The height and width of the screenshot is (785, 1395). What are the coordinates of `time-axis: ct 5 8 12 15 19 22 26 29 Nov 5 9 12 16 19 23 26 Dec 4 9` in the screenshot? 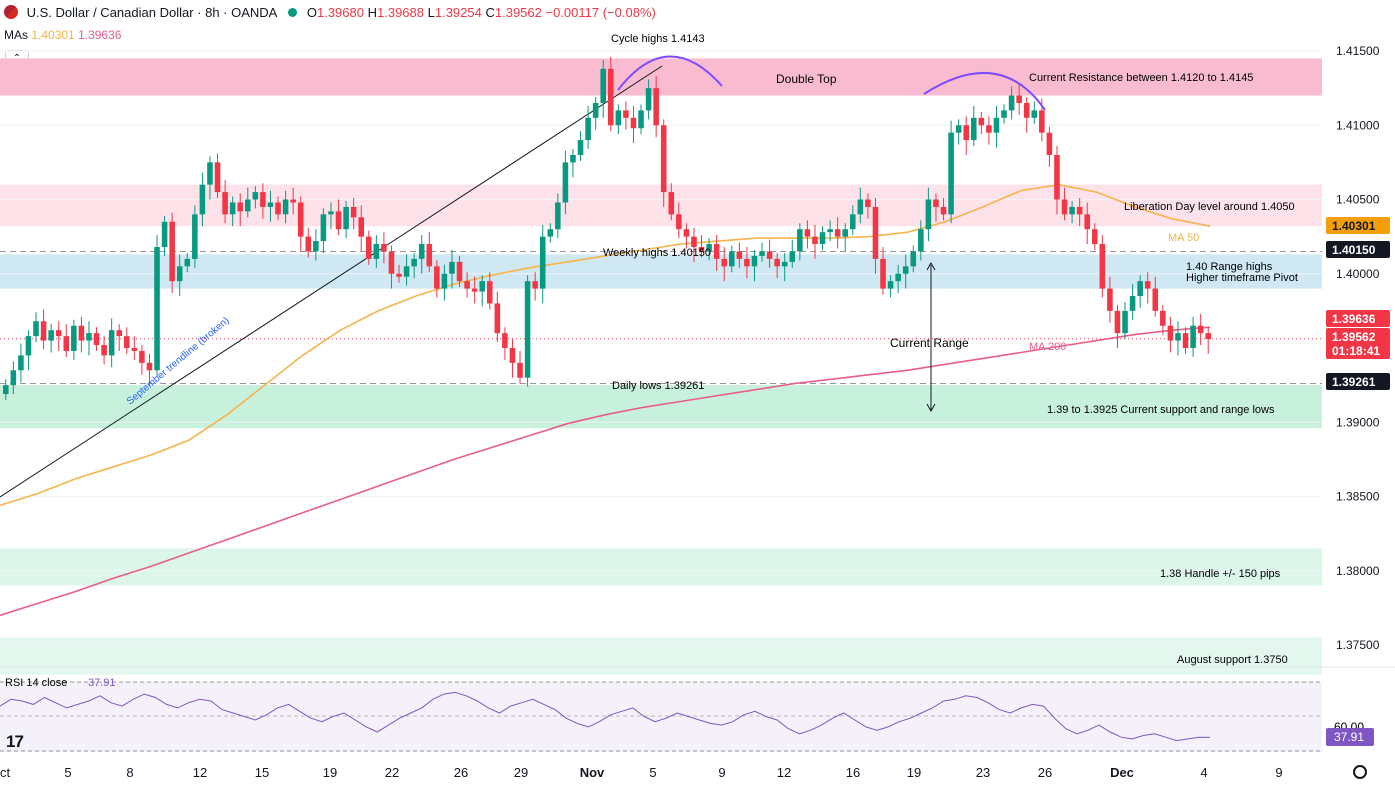 It's located at (641, 772).